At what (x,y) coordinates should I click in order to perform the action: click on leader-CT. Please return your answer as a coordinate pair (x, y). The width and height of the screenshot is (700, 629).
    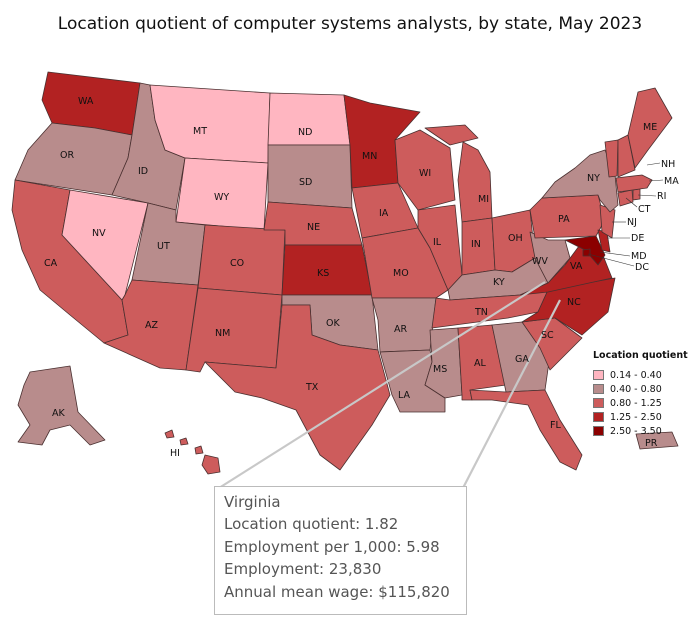
    Looking at the image, I should click on (631, 202).